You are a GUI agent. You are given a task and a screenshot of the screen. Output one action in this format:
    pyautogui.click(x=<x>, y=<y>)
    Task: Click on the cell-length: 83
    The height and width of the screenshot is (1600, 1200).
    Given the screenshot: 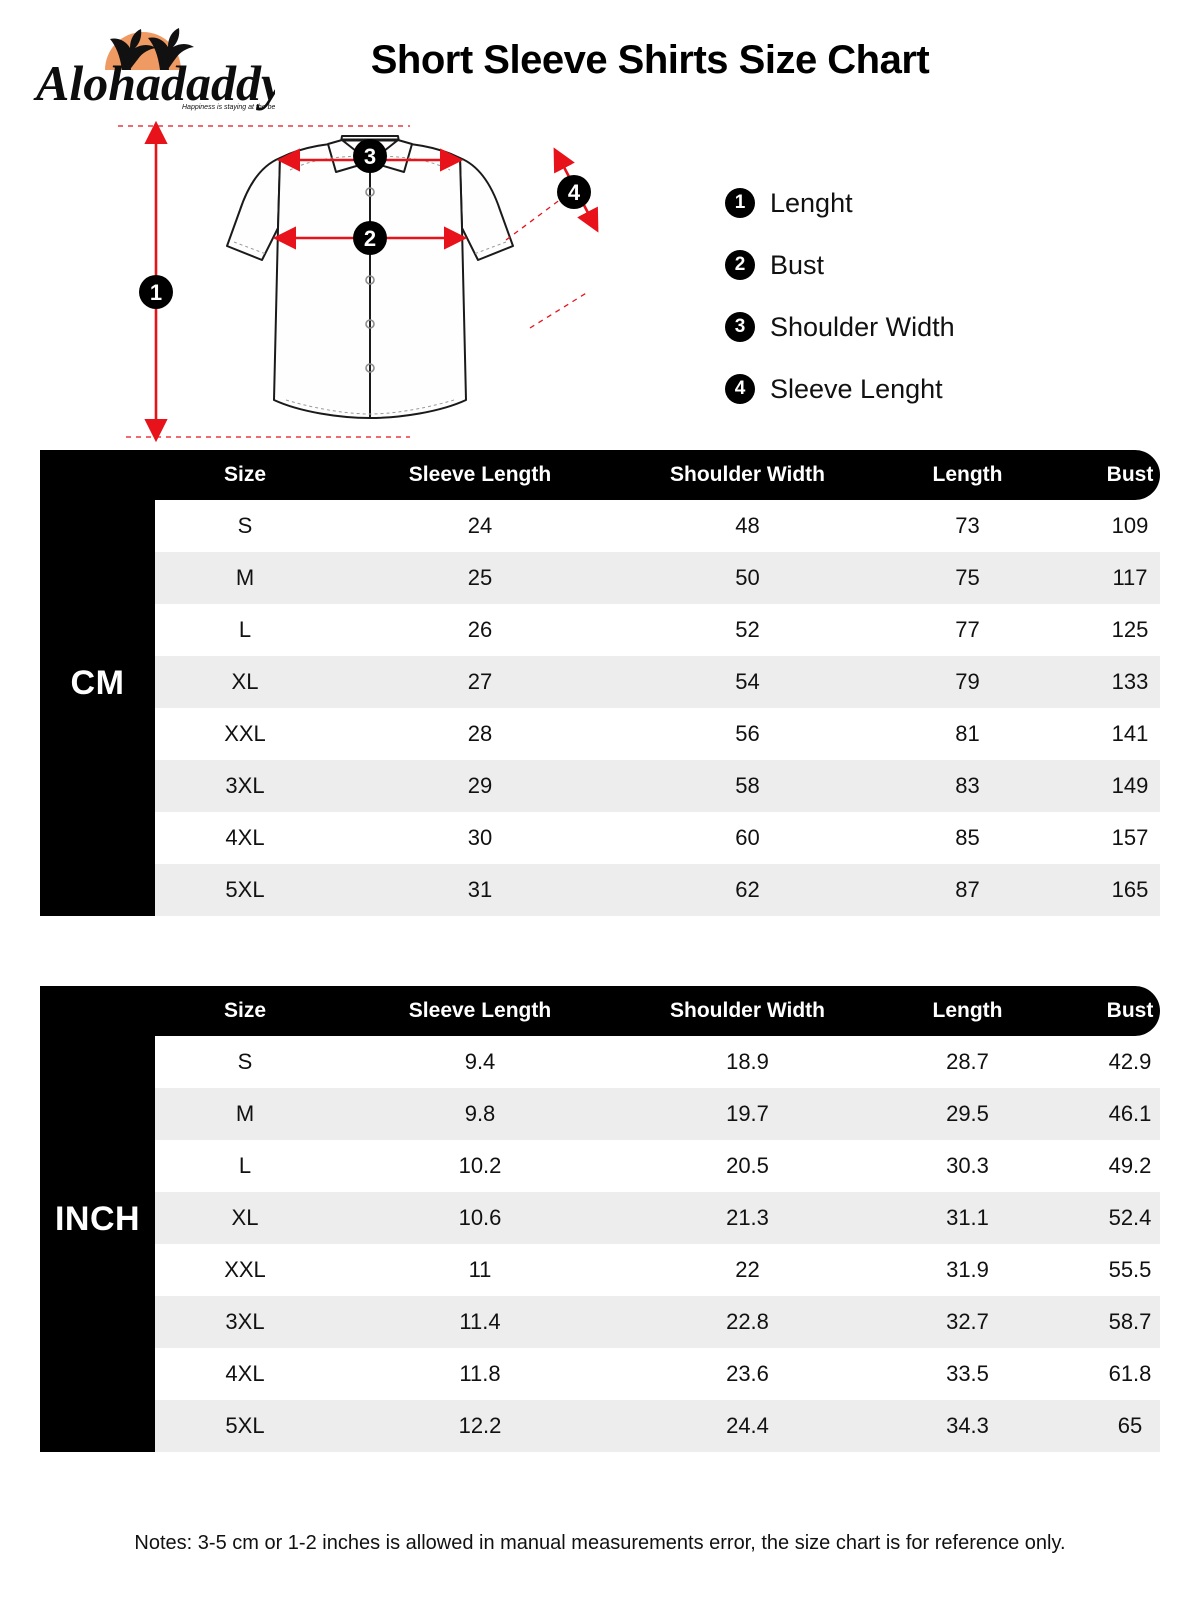 What is the action you would take?
    pyautogui.click(x=967, y=785)
    